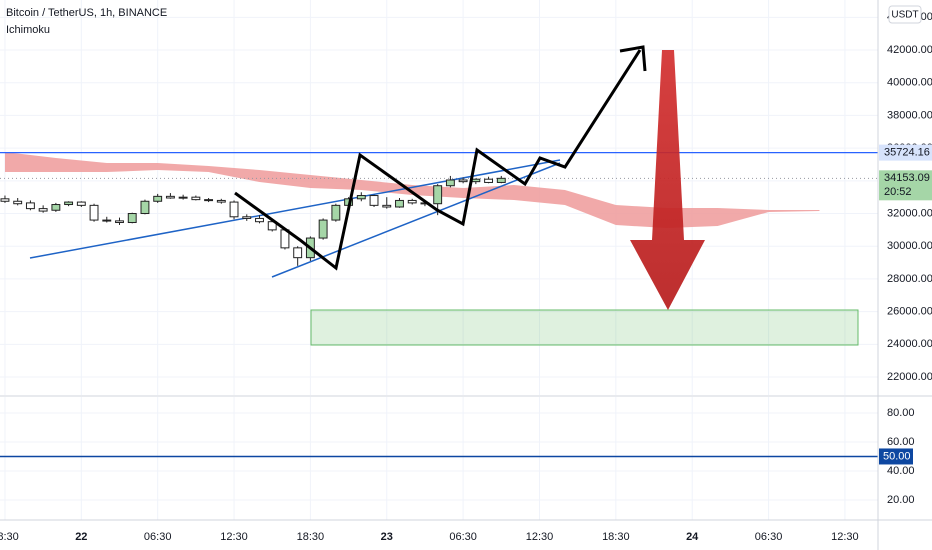  I want to click on y-tick-label: 24000.00, so click(909, 344).